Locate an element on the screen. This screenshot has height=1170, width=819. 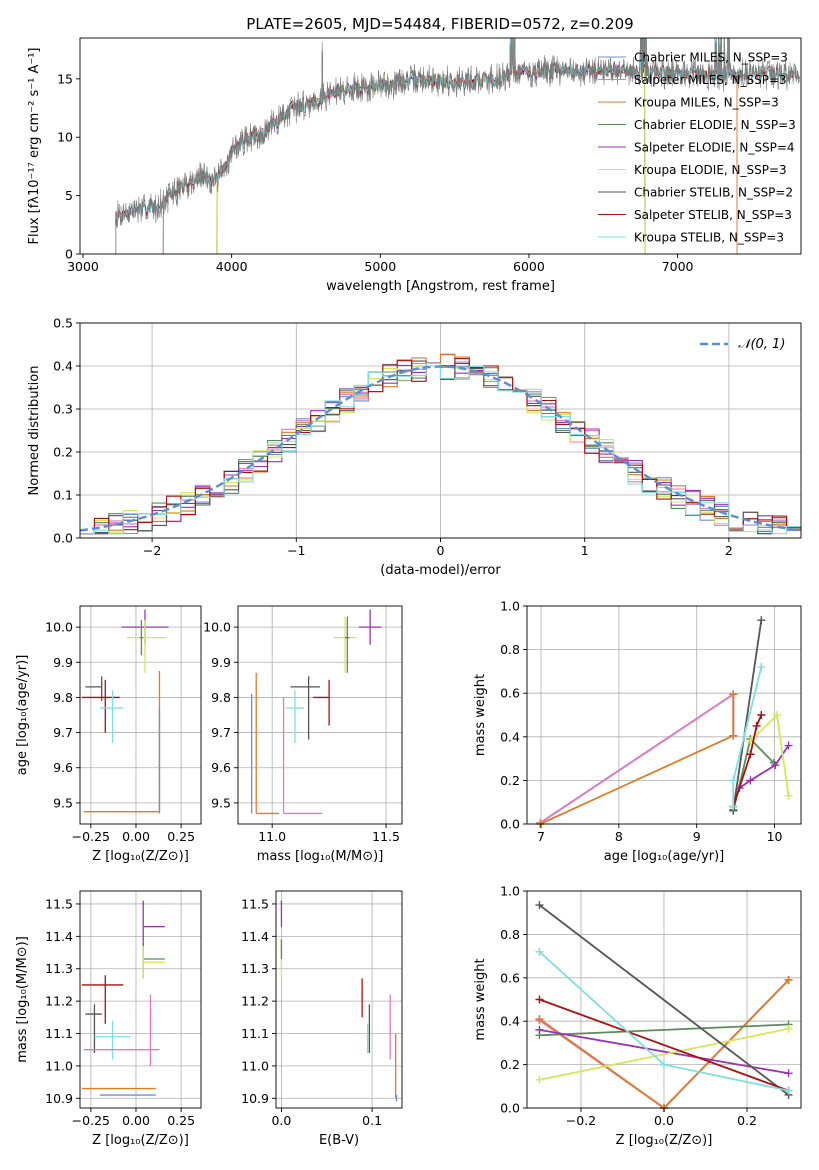
x-tick-label: 8 is located at coordinates (619, 836).